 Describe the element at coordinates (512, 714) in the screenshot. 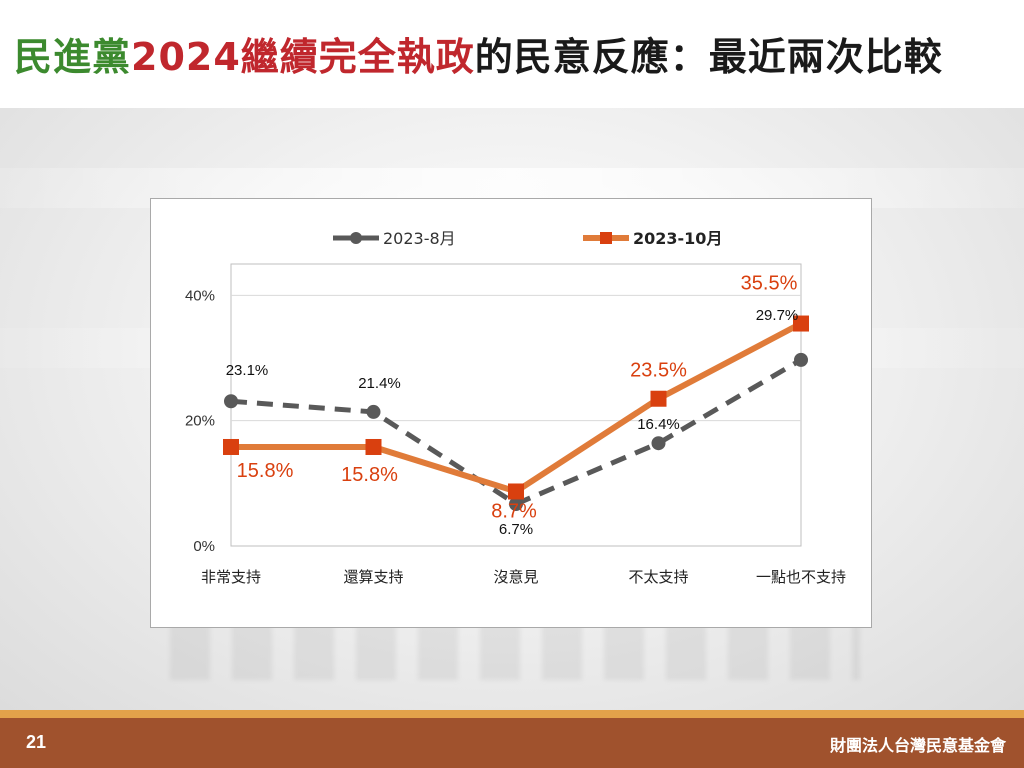

I see `footer-stripe` at that location.